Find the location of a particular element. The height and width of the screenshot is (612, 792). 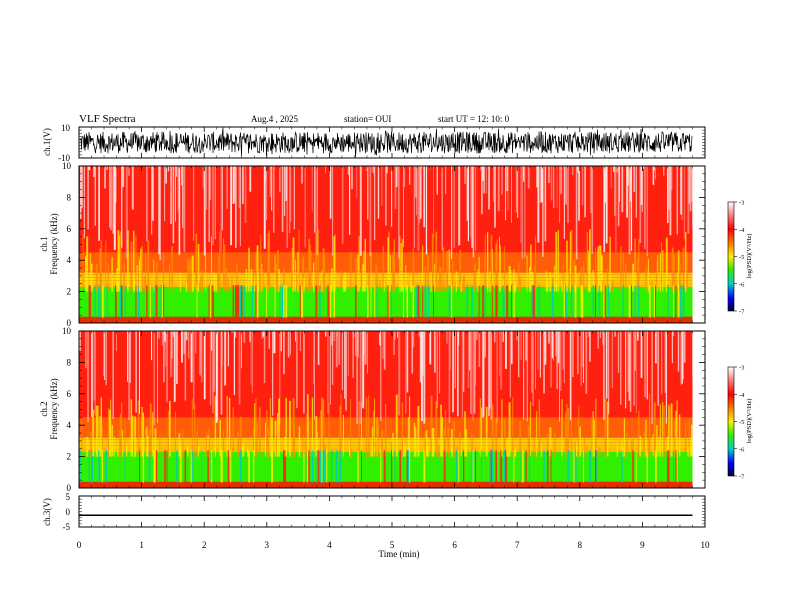

ch3-waveform-frame is located at coordinates (392, 511).